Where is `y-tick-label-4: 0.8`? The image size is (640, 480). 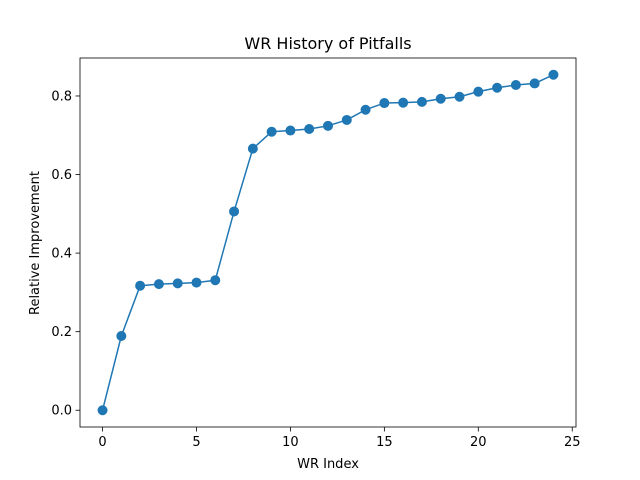
y-tick-label-4: 0.8 is located at coordinates (61, 96).